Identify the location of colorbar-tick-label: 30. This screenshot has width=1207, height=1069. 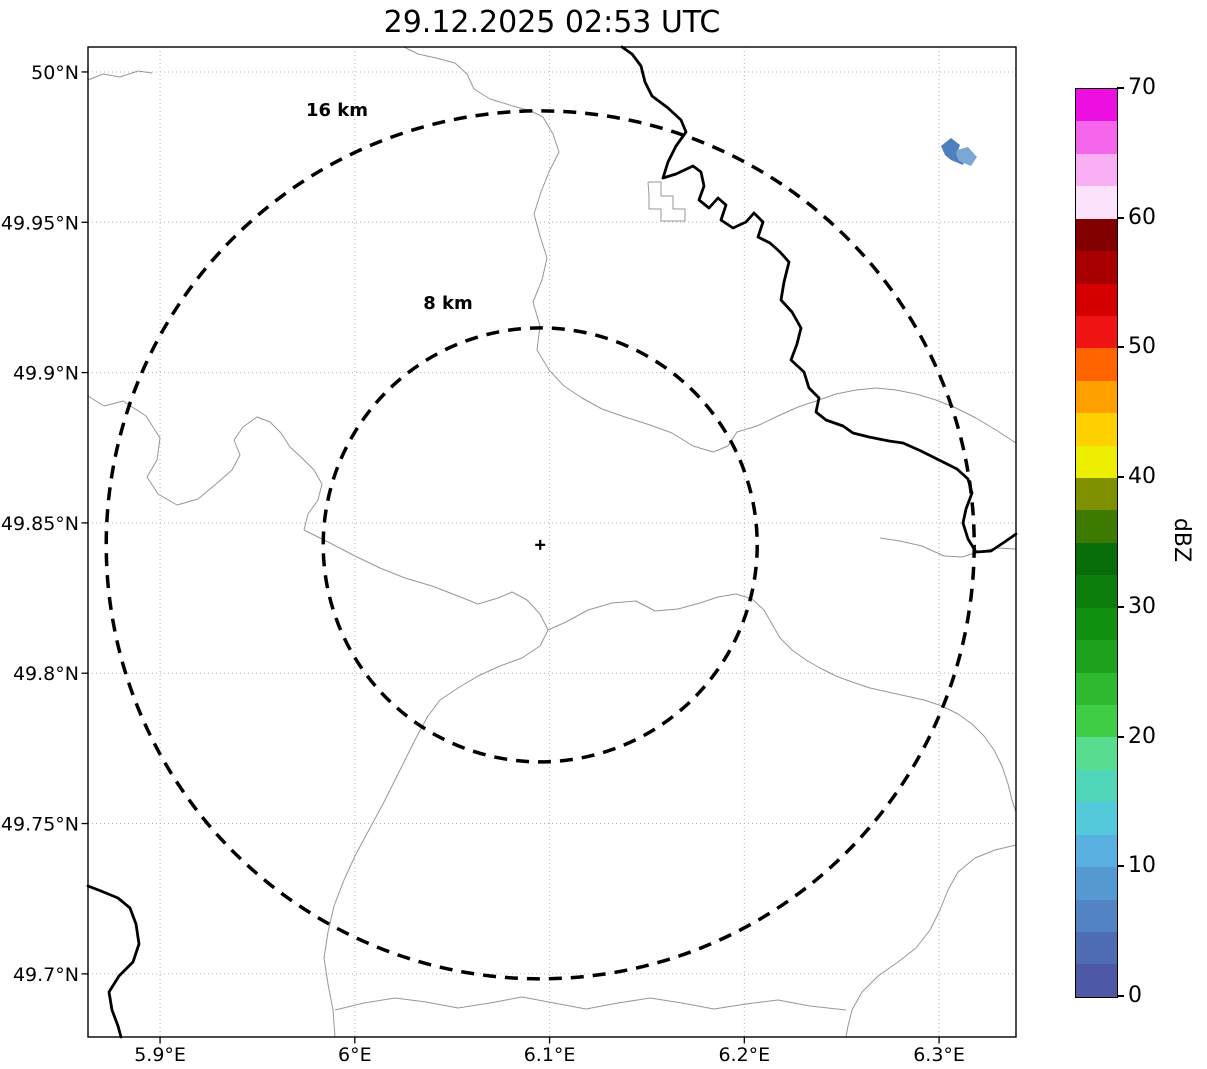
(1142, 606).